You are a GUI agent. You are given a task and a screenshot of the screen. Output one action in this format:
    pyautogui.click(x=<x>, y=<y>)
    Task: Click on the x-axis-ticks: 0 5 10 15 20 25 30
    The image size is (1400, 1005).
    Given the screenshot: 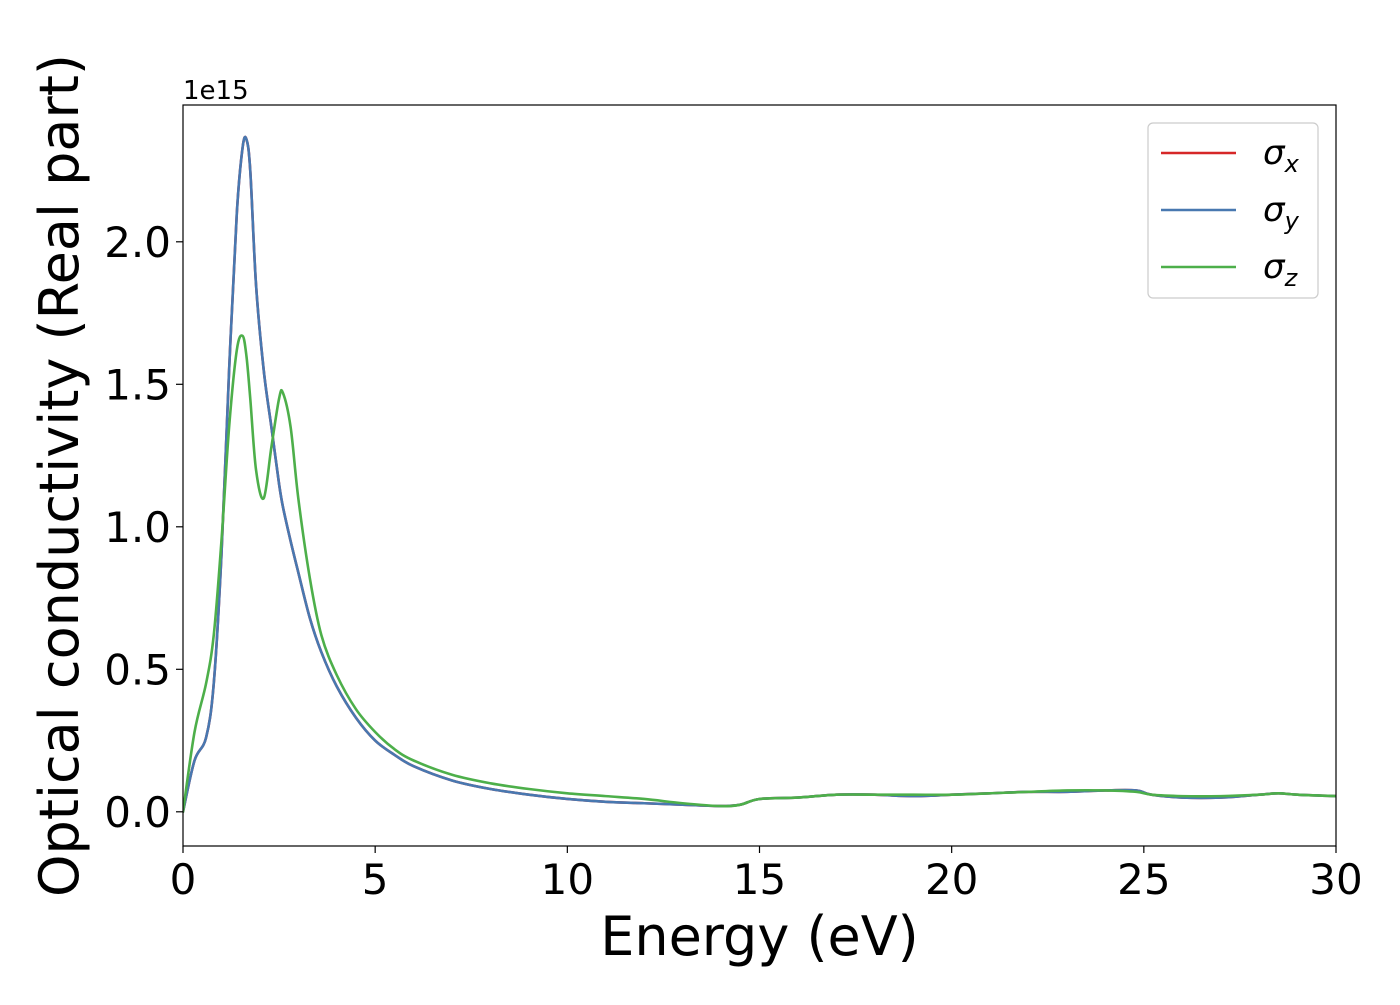 What is the action you would take?
    pyautogui.click(x=766, y=875)
    